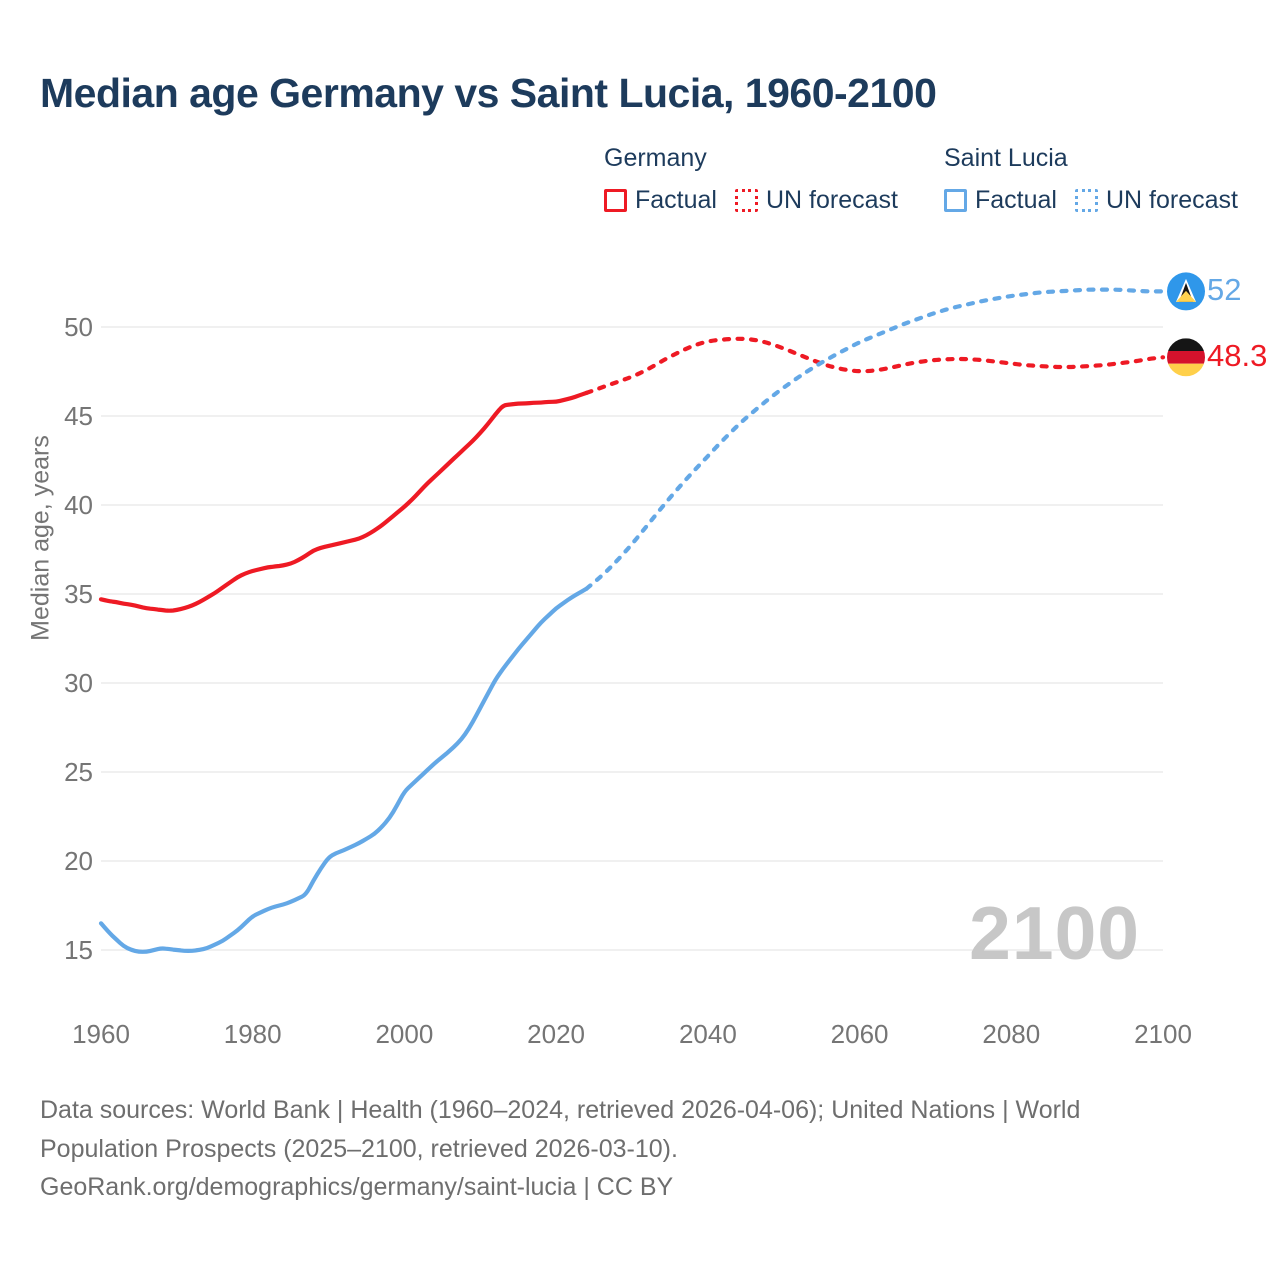 This screenshot has width=1280, height=1280. I want to click on x-tick-label: 1980, so click(252, 1034).